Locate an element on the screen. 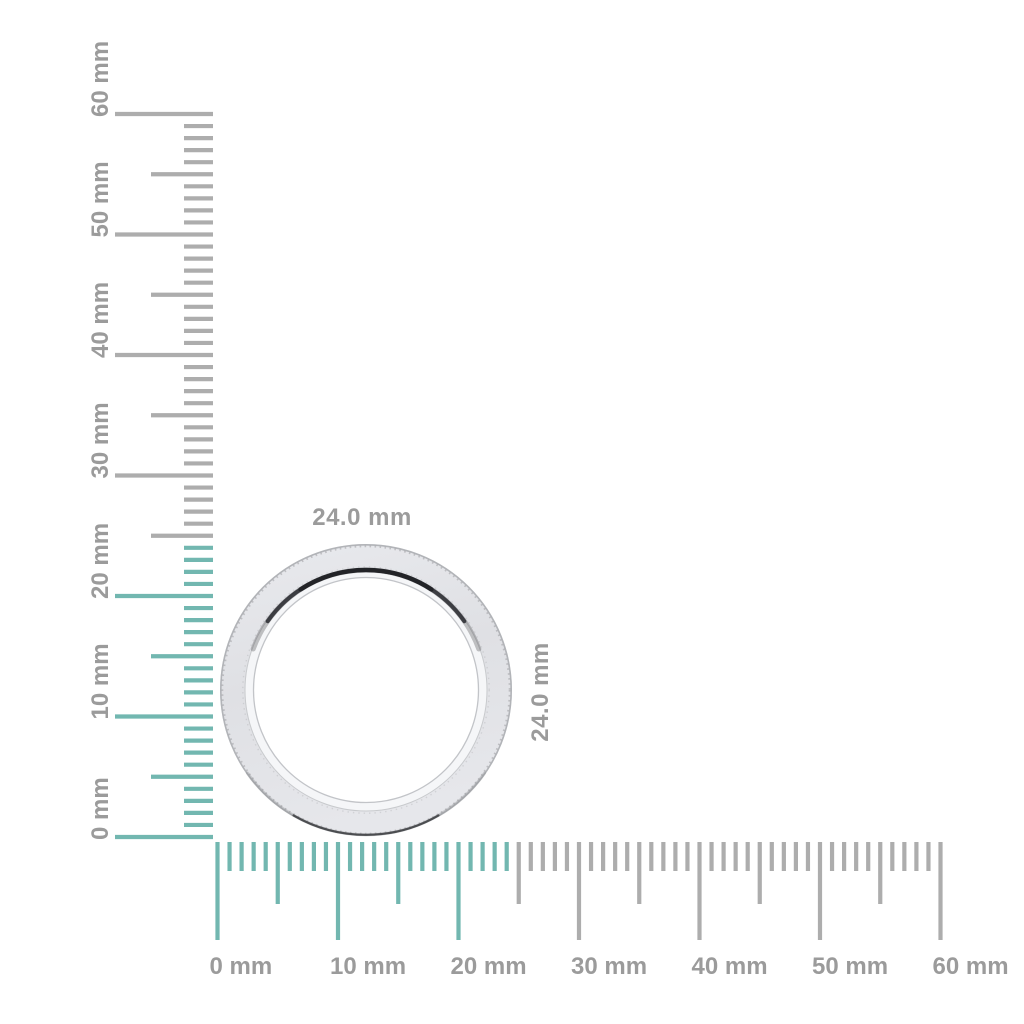 Image resolution: width=1024 pixels, height=1024 pixels. ring-inner-edge is located at coordinates (366, 690).